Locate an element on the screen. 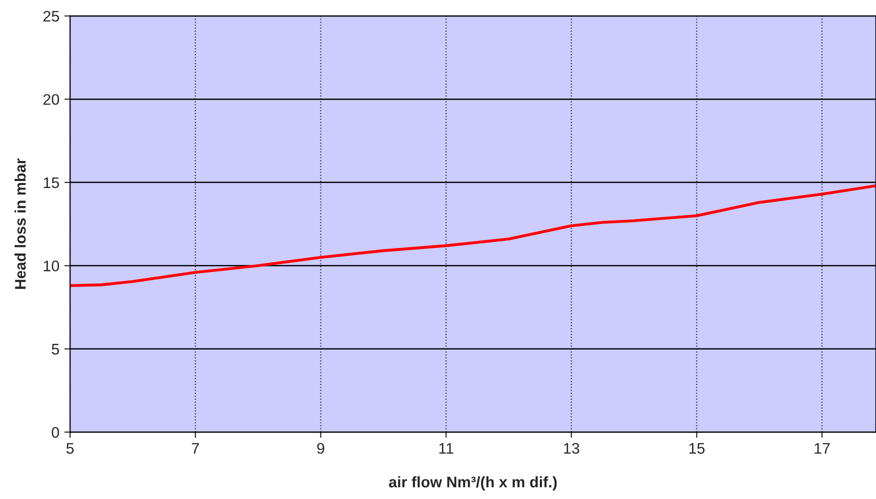 The image size is (876, 499). y-tick-label: 5 is located at coordinates (56, 349).